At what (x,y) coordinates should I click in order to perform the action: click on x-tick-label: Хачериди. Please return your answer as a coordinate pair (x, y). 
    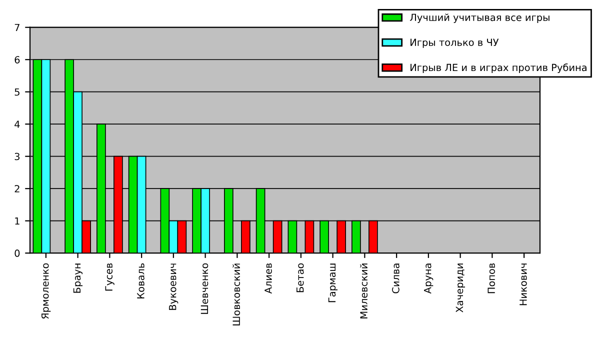
    Looking at the image, I should click on (461, 288).